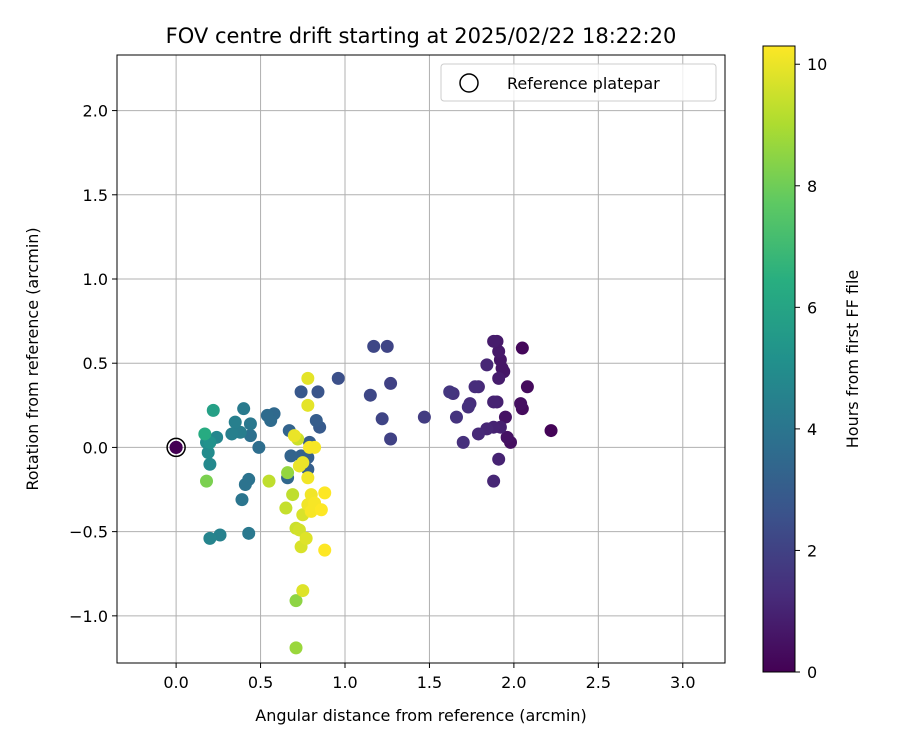  What do you see at coordinates (817, 64) in the screenshot?
I see `colorbar-tick-label: 10` at bounding box center [817, 64].